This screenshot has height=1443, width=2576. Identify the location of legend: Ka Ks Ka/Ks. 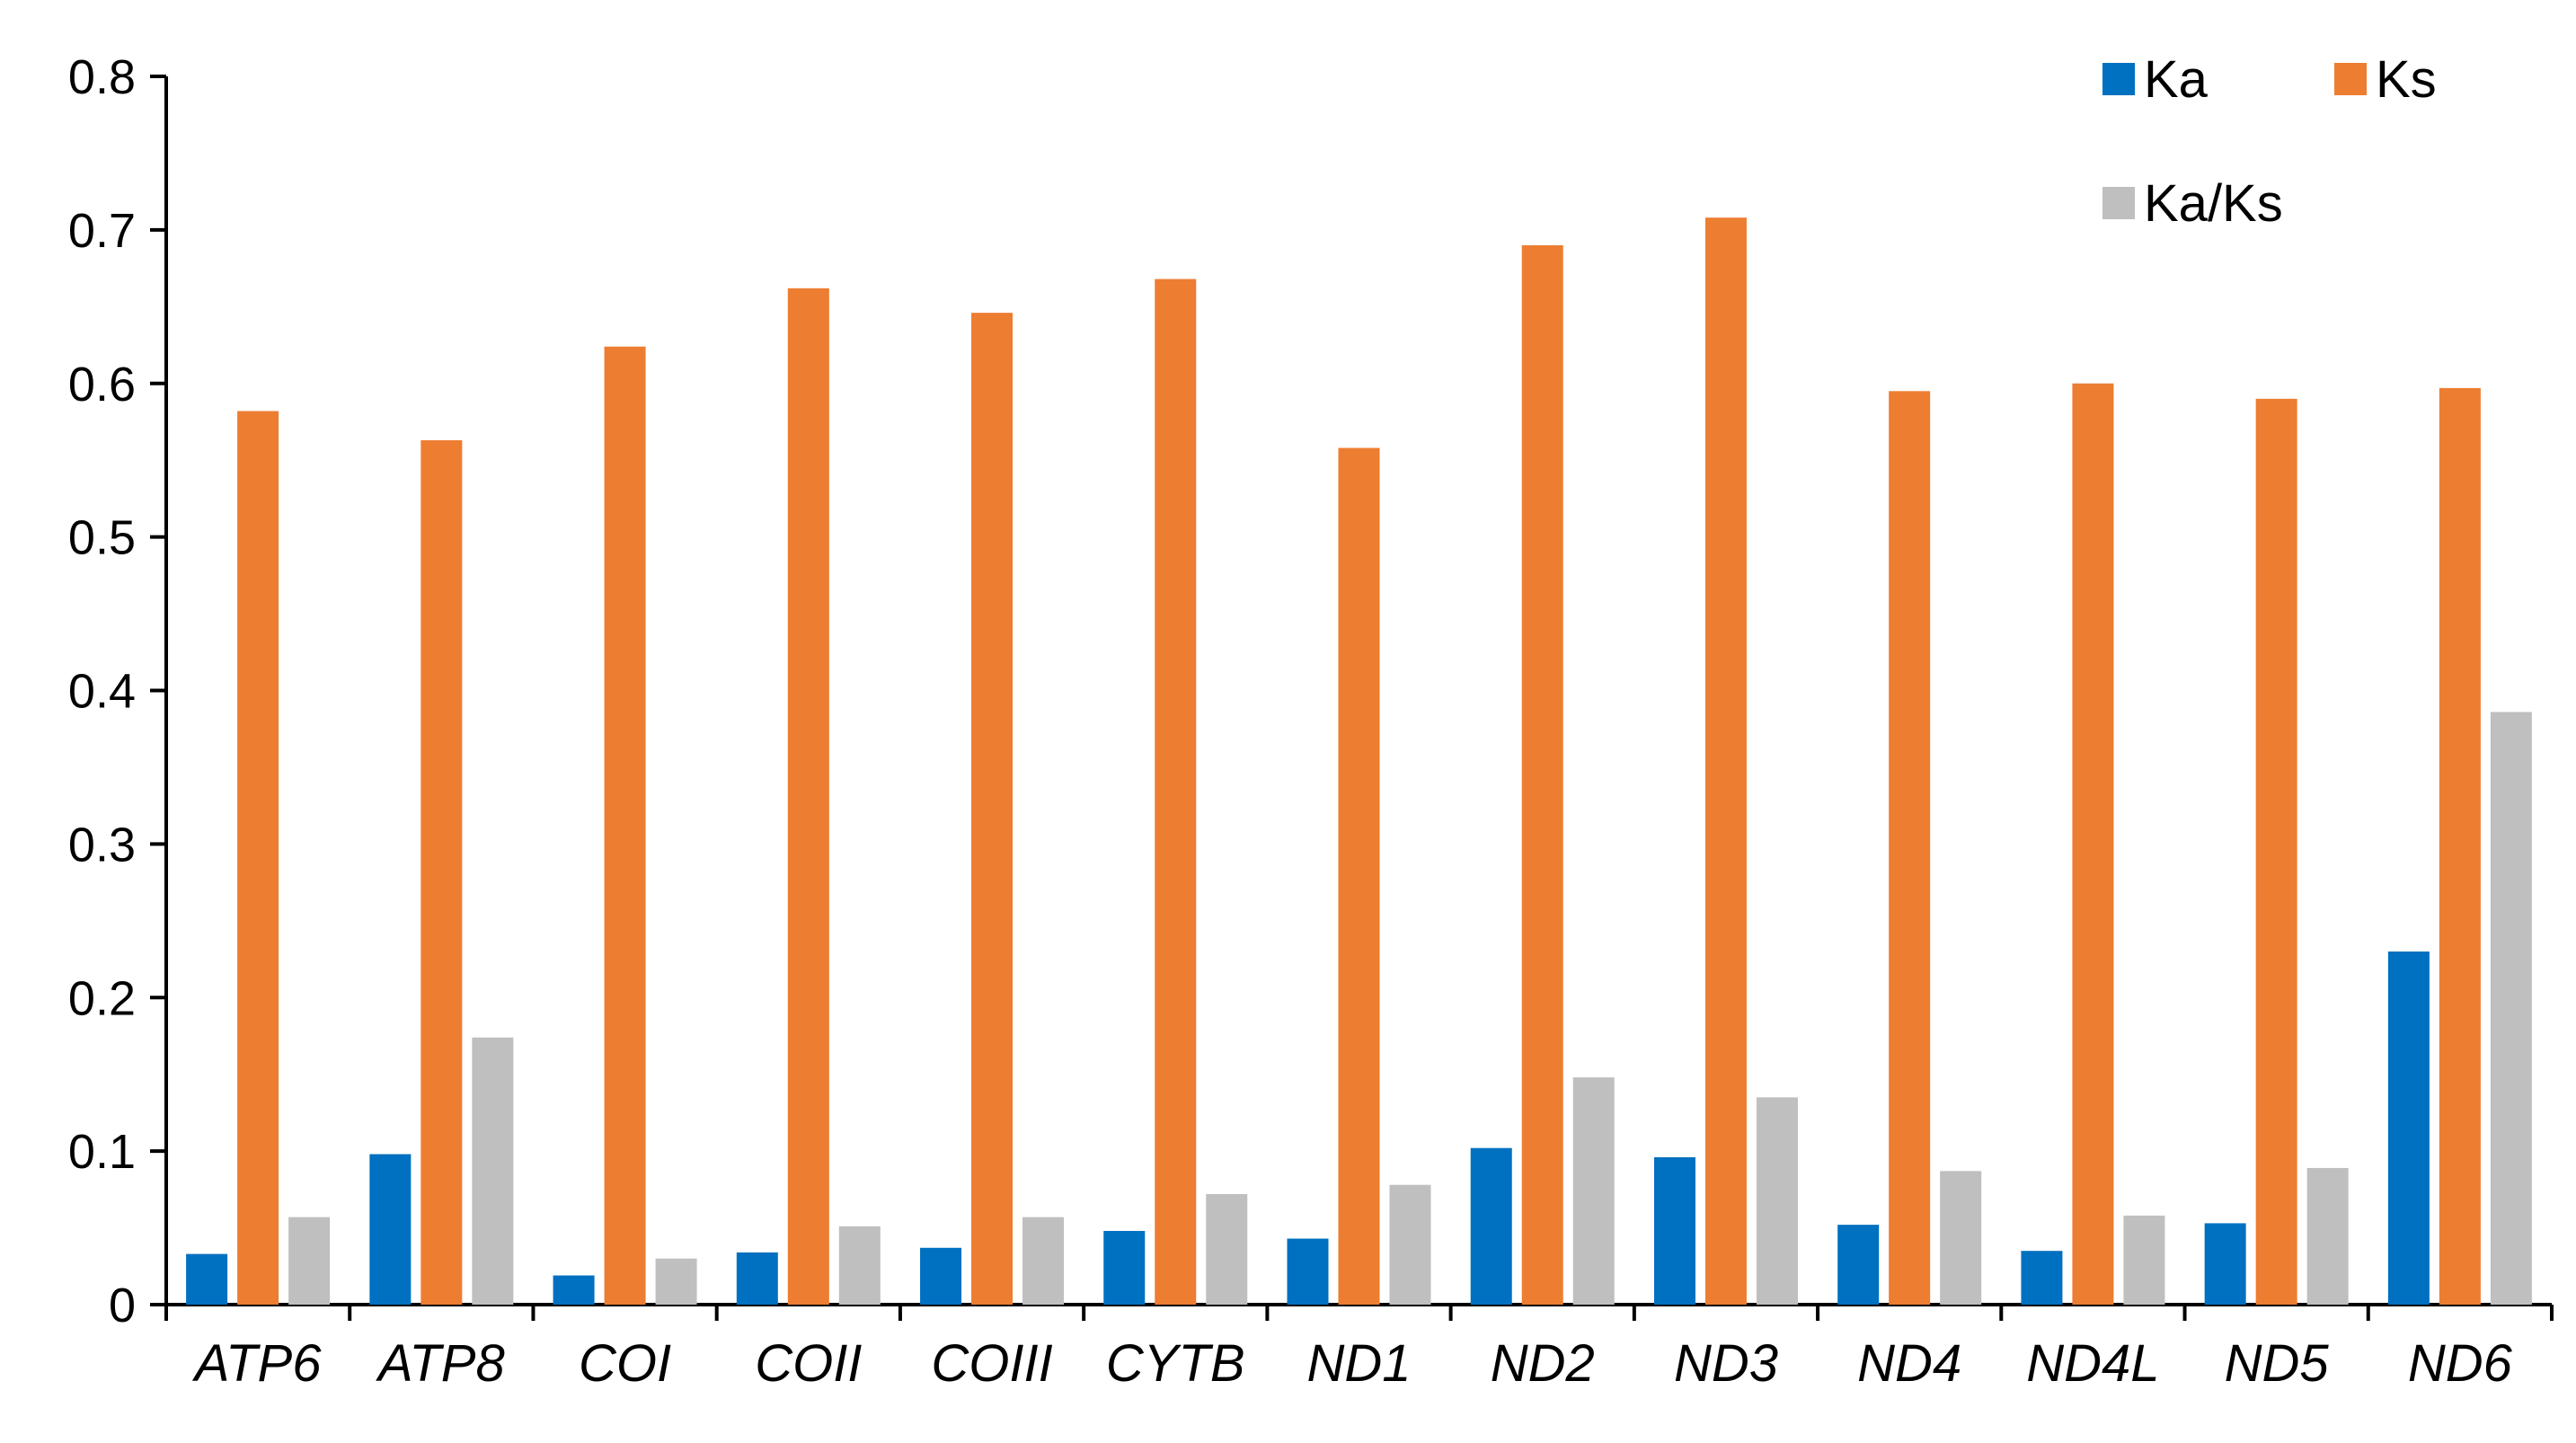
(2270, 142).